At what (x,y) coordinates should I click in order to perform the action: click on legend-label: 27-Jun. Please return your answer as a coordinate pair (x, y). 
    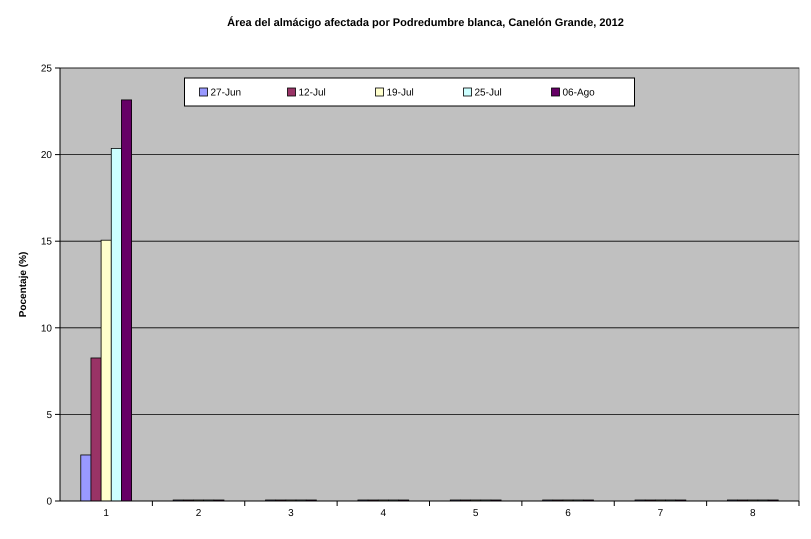
    Looking at the image, I should click on (226, 93).